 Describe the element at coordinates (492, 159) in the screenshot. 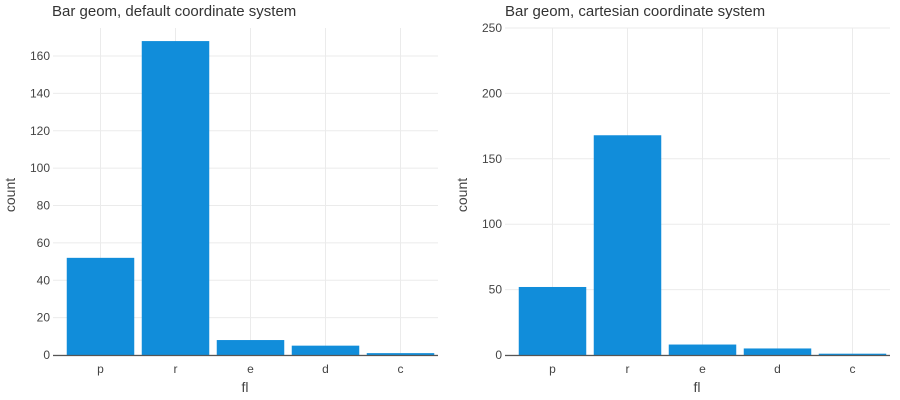

I see `y-tick-label: 150` at that location.